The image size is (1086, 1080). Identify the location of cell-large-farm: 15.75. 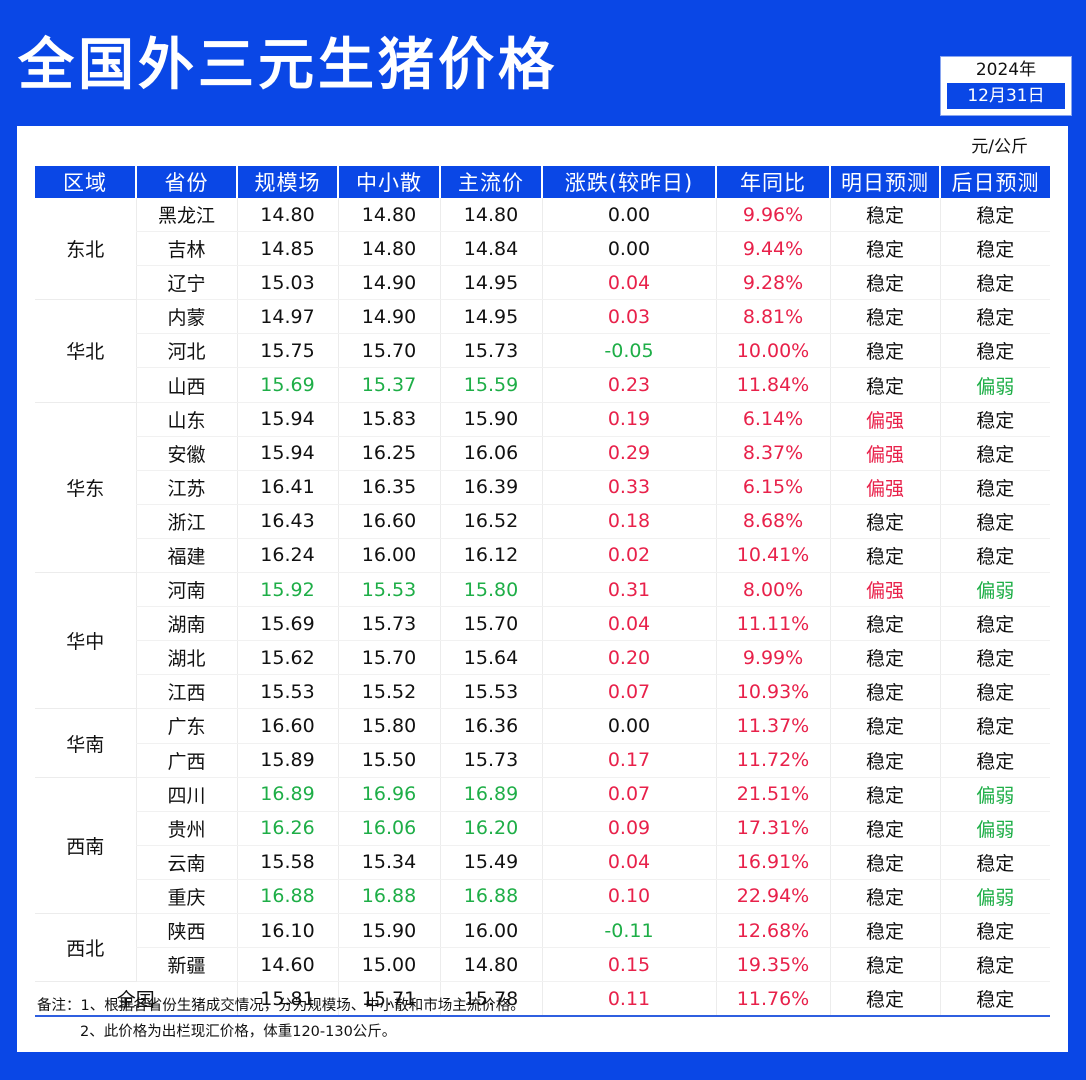
(287, 351).